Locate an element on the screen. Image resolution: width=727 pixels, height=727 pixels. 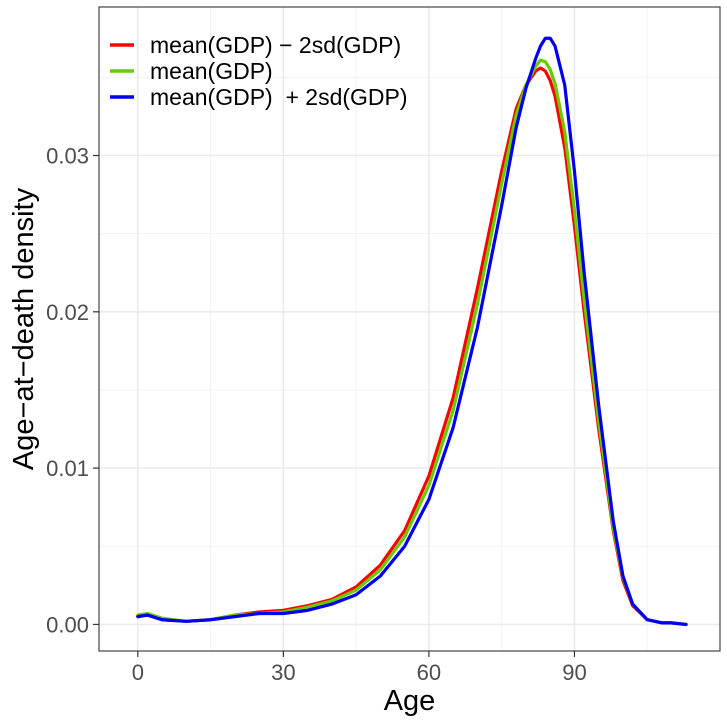
x-tick-label: 60 is located at coordinates (429, 672).